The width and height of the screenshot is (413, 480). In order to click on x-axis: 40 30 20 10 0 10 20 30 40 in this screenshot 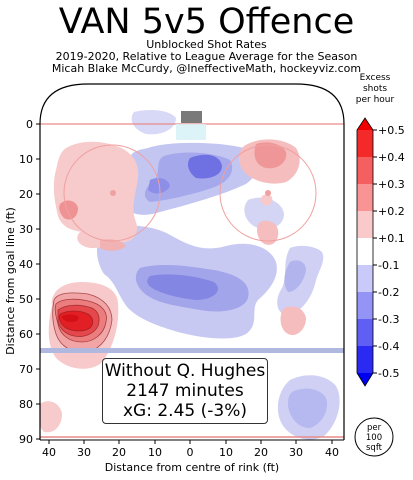, I will do `click(190, 449)`.